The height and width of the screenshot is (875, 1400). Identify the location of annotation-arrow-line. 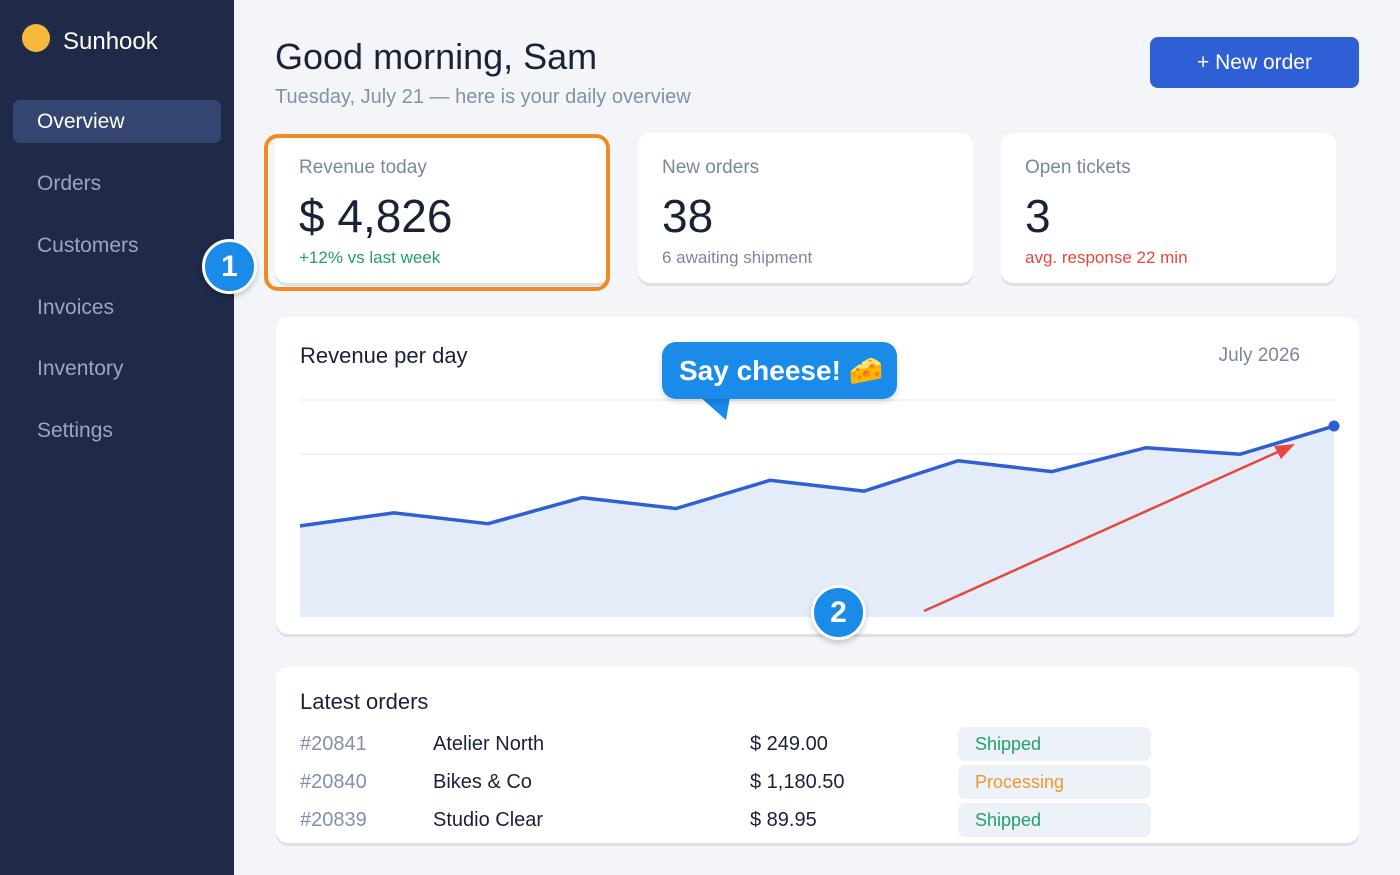
(1102, 531).